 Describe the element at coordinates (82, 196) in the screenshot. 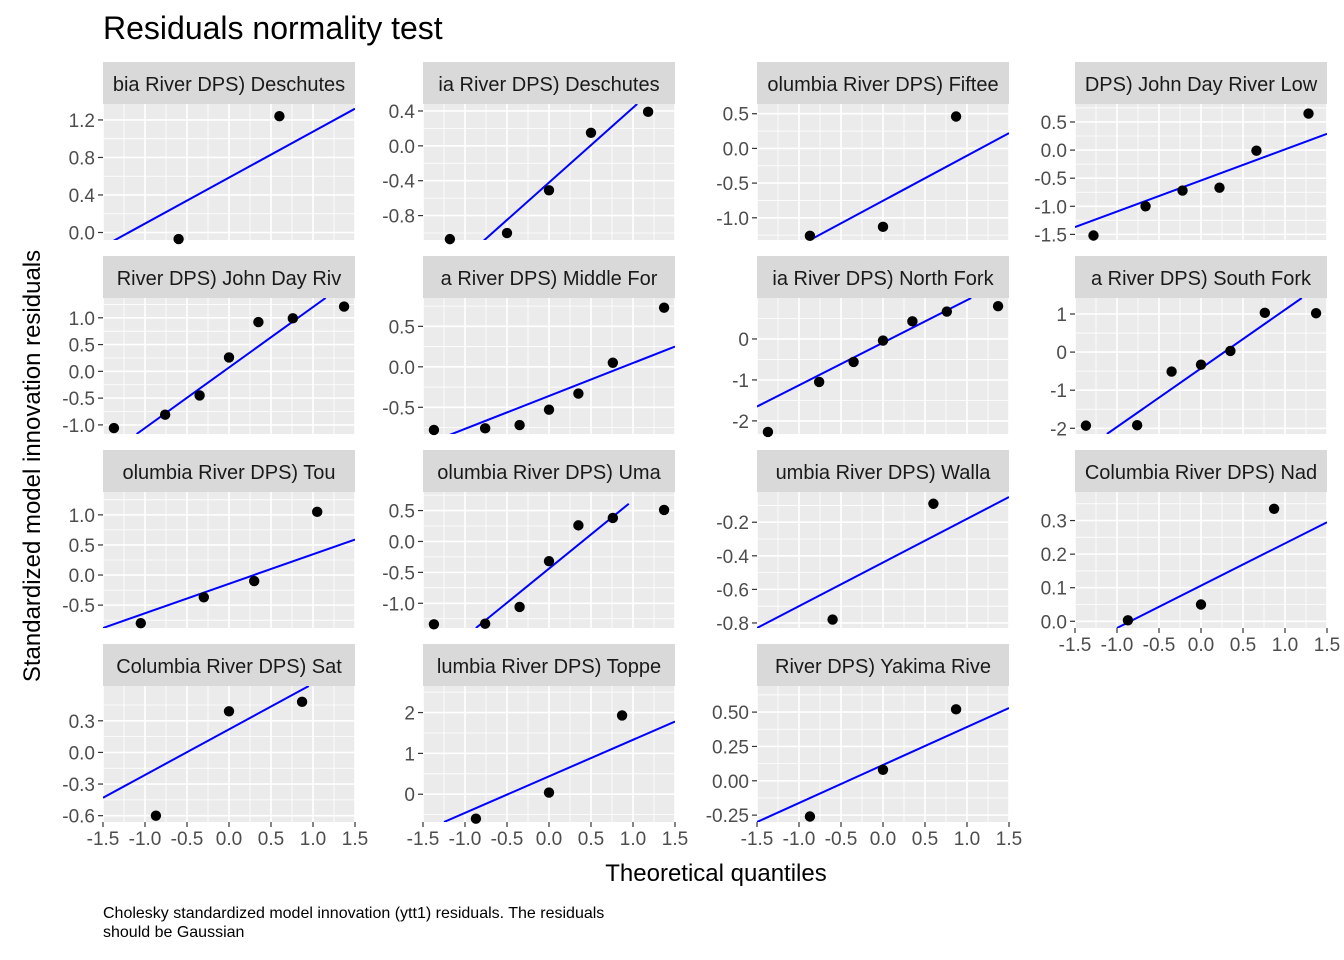

I see `y-tick-label: 0.4` at that location.